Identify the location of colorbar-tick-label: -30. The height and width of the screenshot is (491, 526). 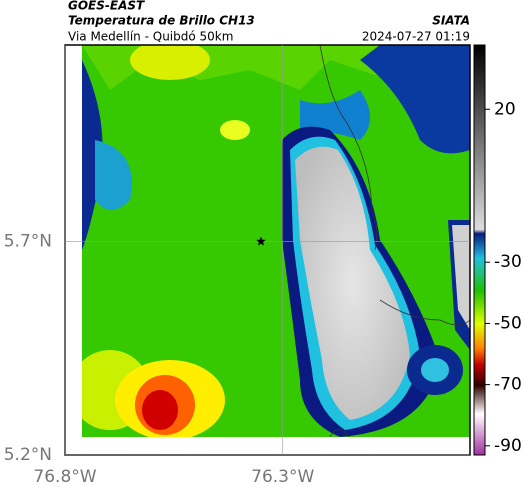
(508, 262).